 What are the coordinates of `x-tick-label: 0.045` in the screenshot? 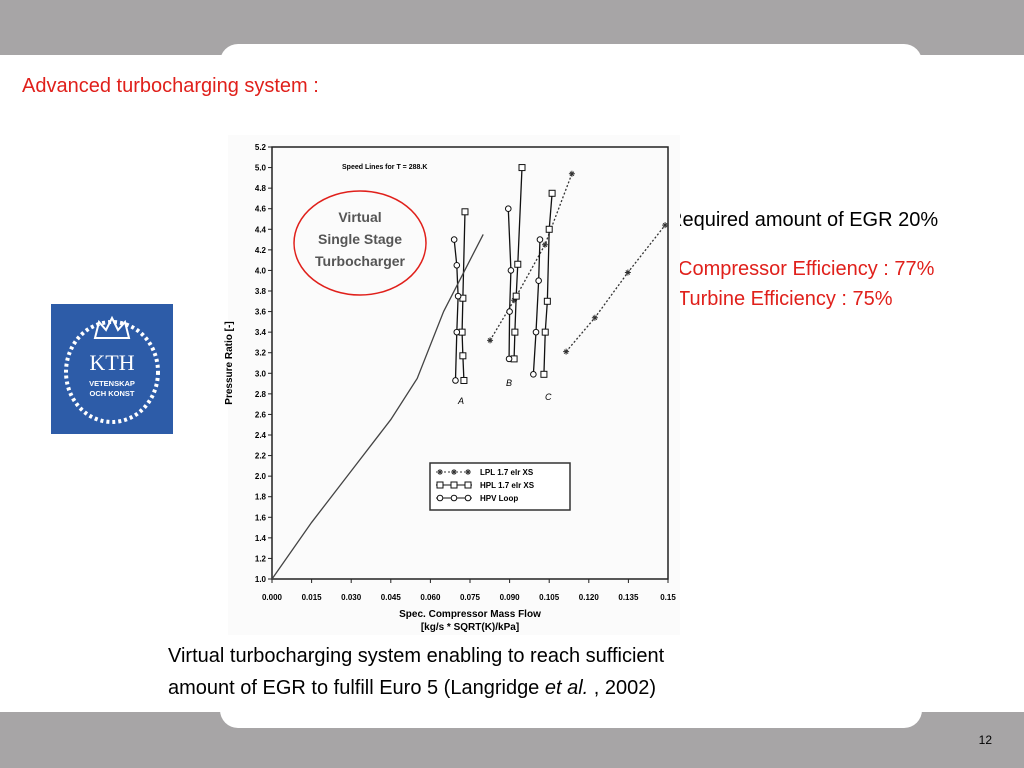 It's located at (391, 597).